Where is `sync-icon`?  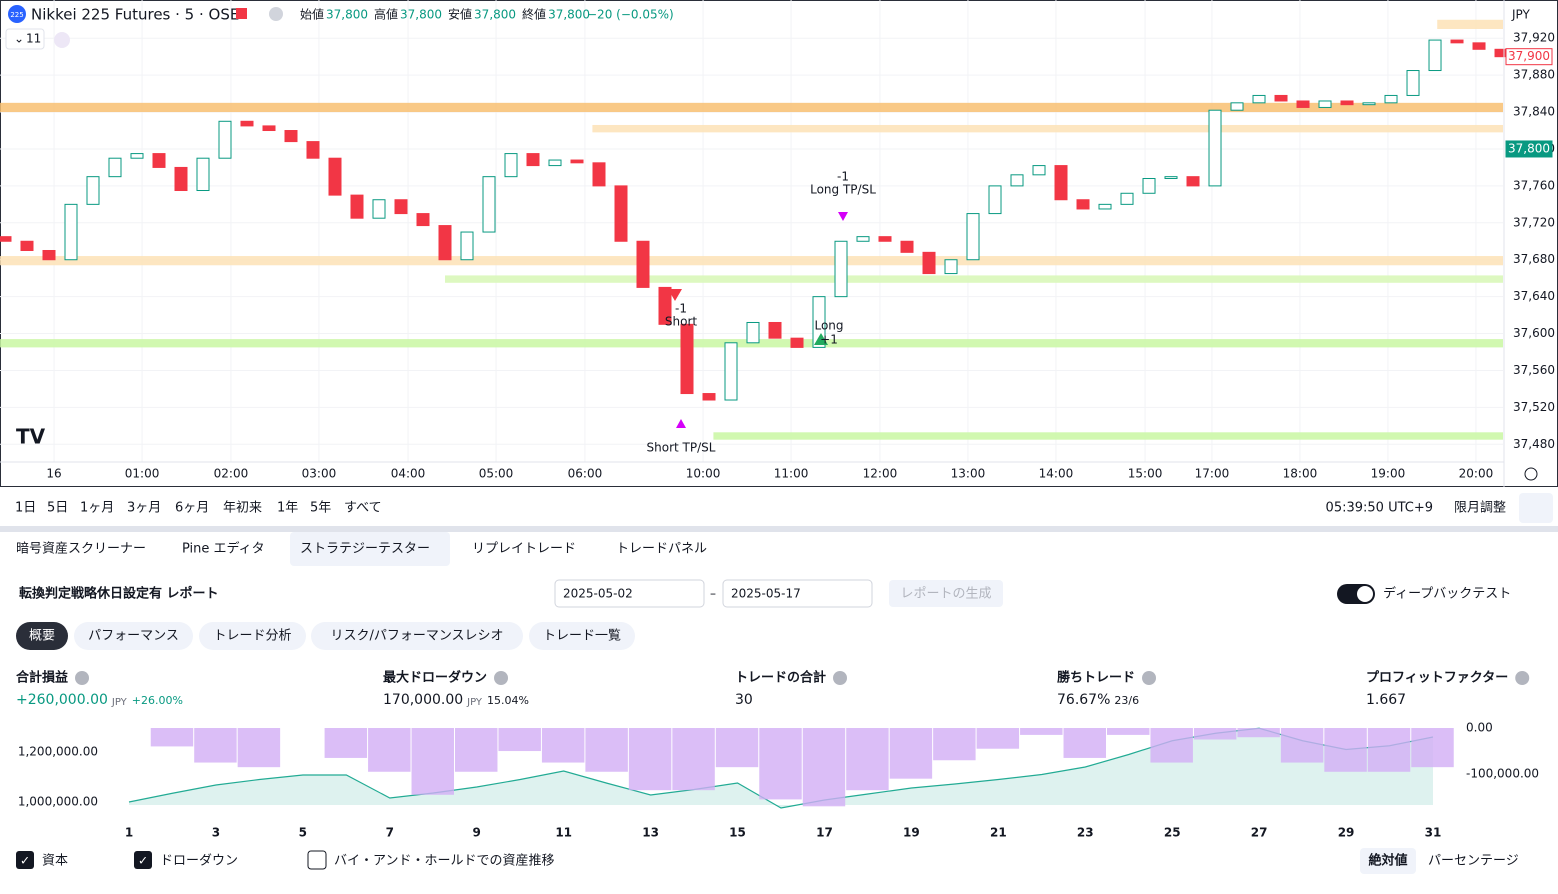 sync-icon is located at coordinates (62, 40).